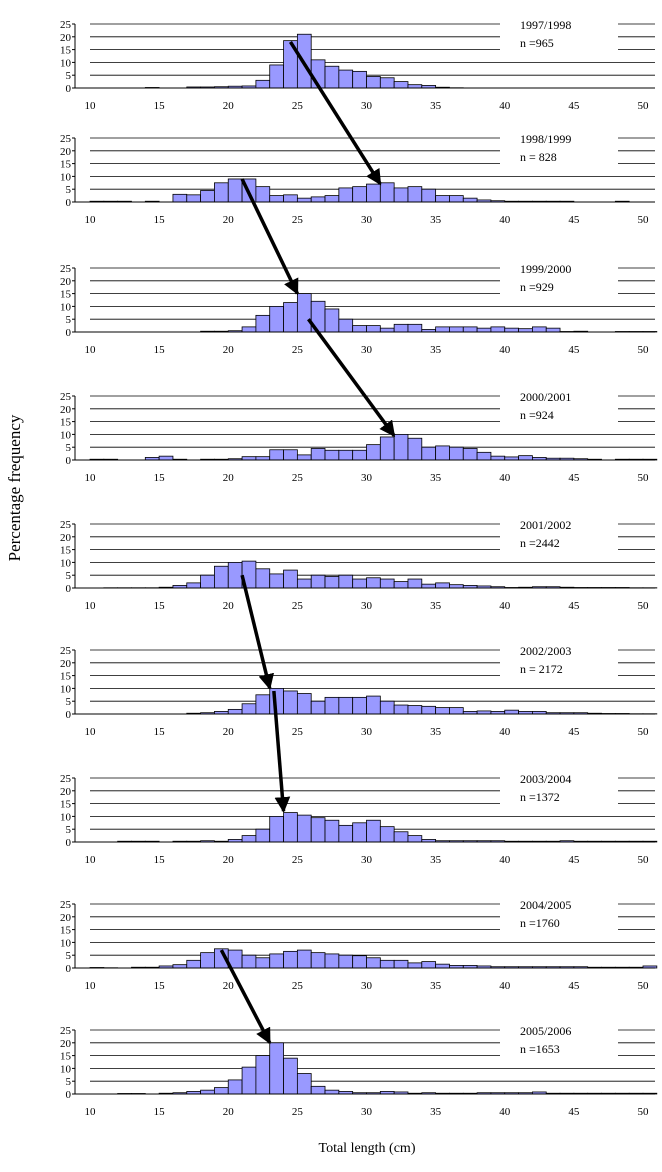  I want to click on y-tick-label: 5, so click(69, 830).